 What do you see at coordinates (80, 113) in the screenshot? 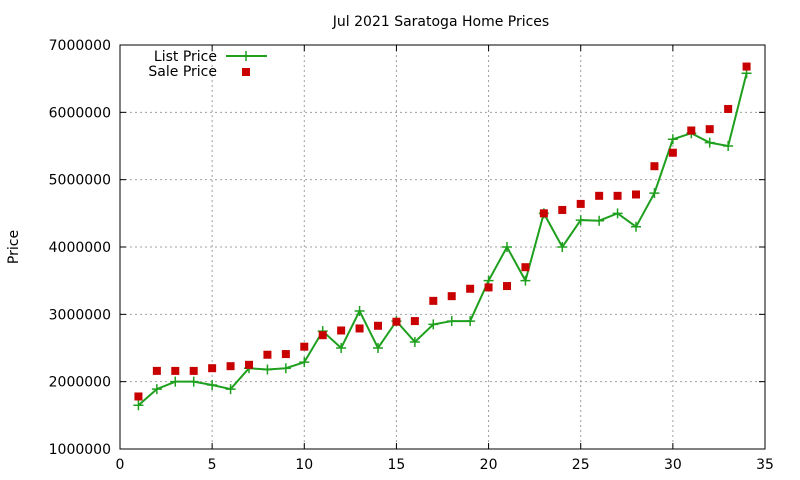
I see `y-tick-label: 6000000` at bounding box center [80, 113].